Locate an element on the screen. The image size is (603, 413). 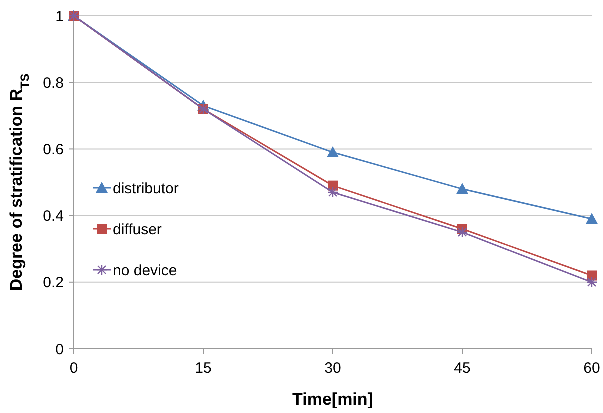
y-tick-label: 0.6 is located at coordinates (53, 149).